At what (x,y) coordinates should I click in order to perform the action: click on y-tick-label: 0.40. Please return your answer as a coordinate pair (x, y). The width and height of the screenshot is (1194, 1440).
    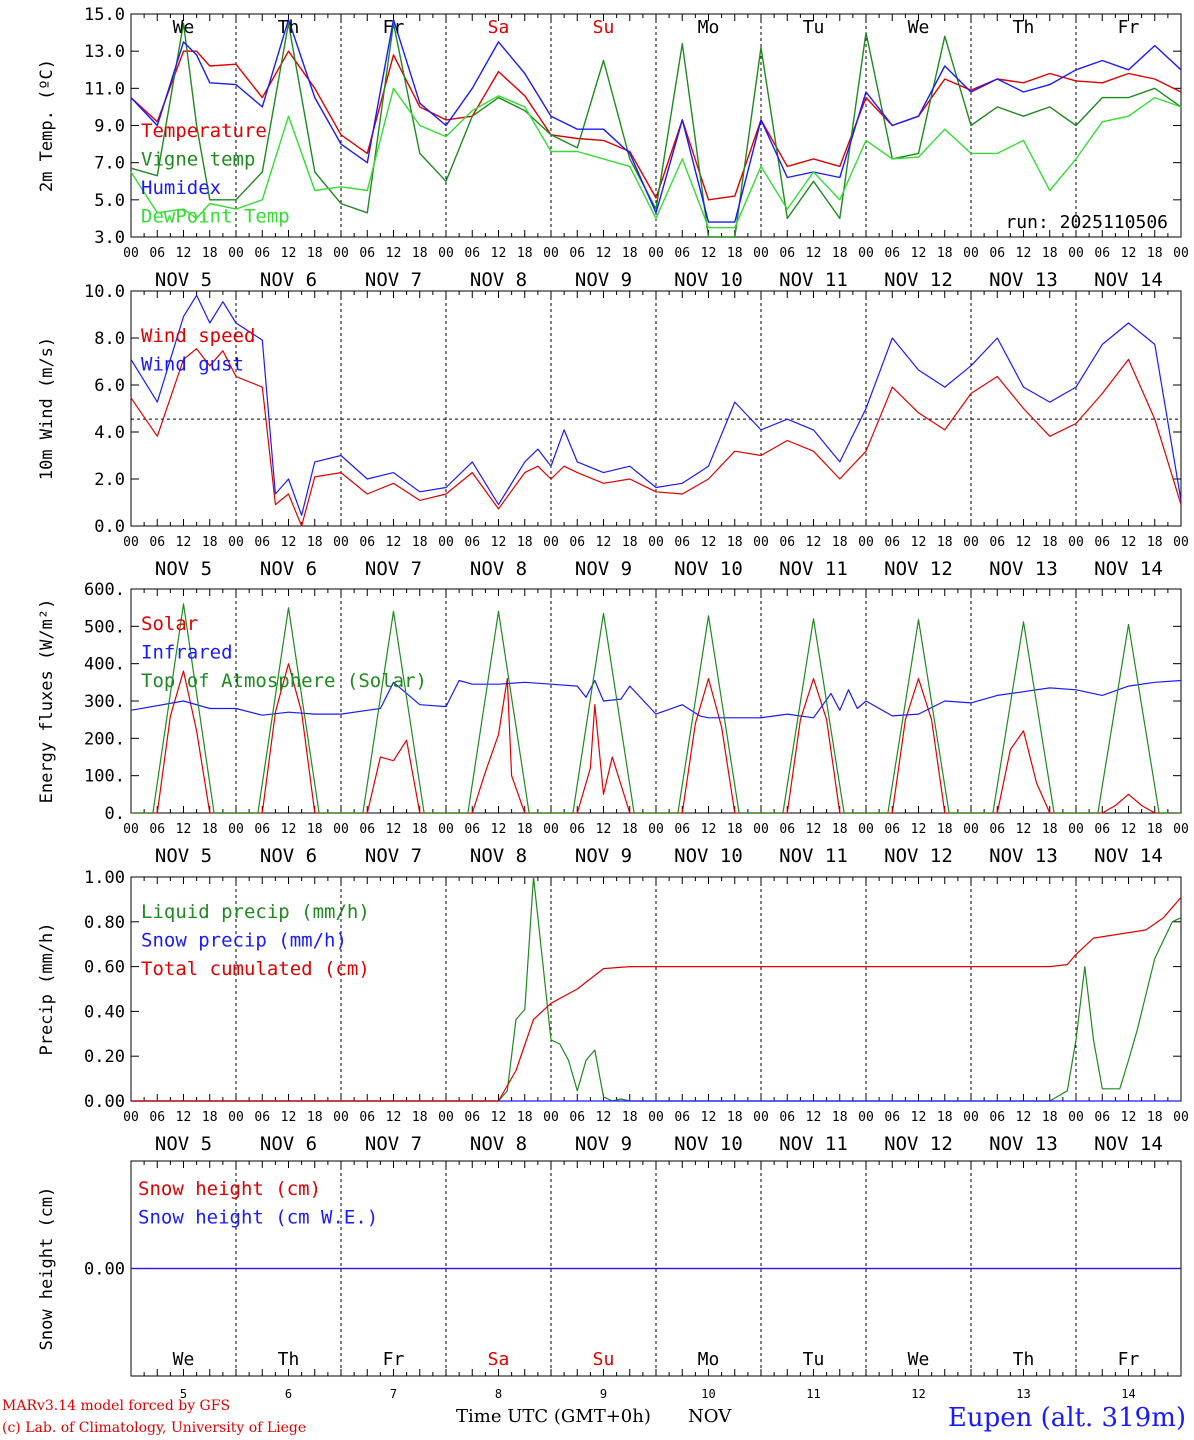
    Looking at the image, I should click on (104, 1012).